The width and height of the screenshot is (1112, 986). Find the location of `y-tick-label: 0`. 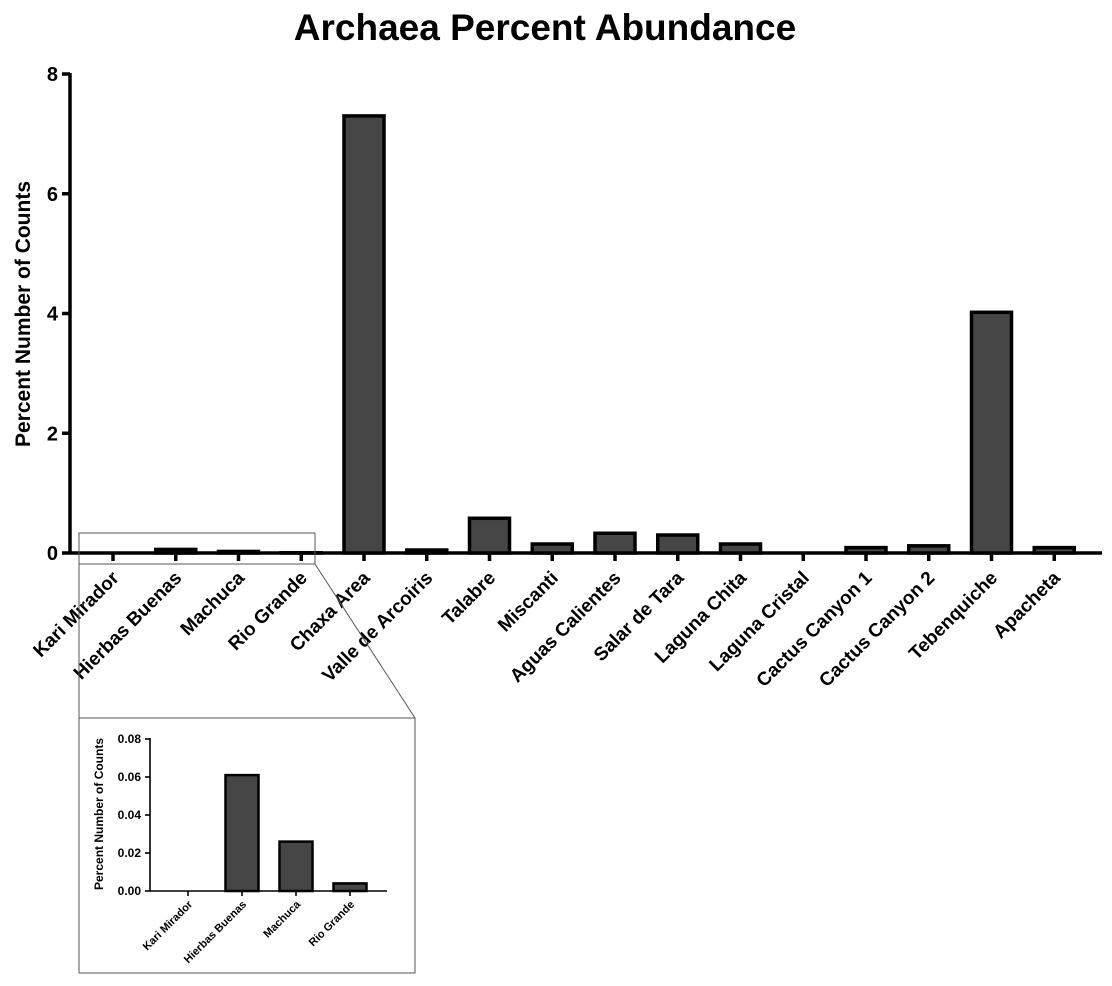

y-tick-label: 0 is located at coordinates (52, 554).